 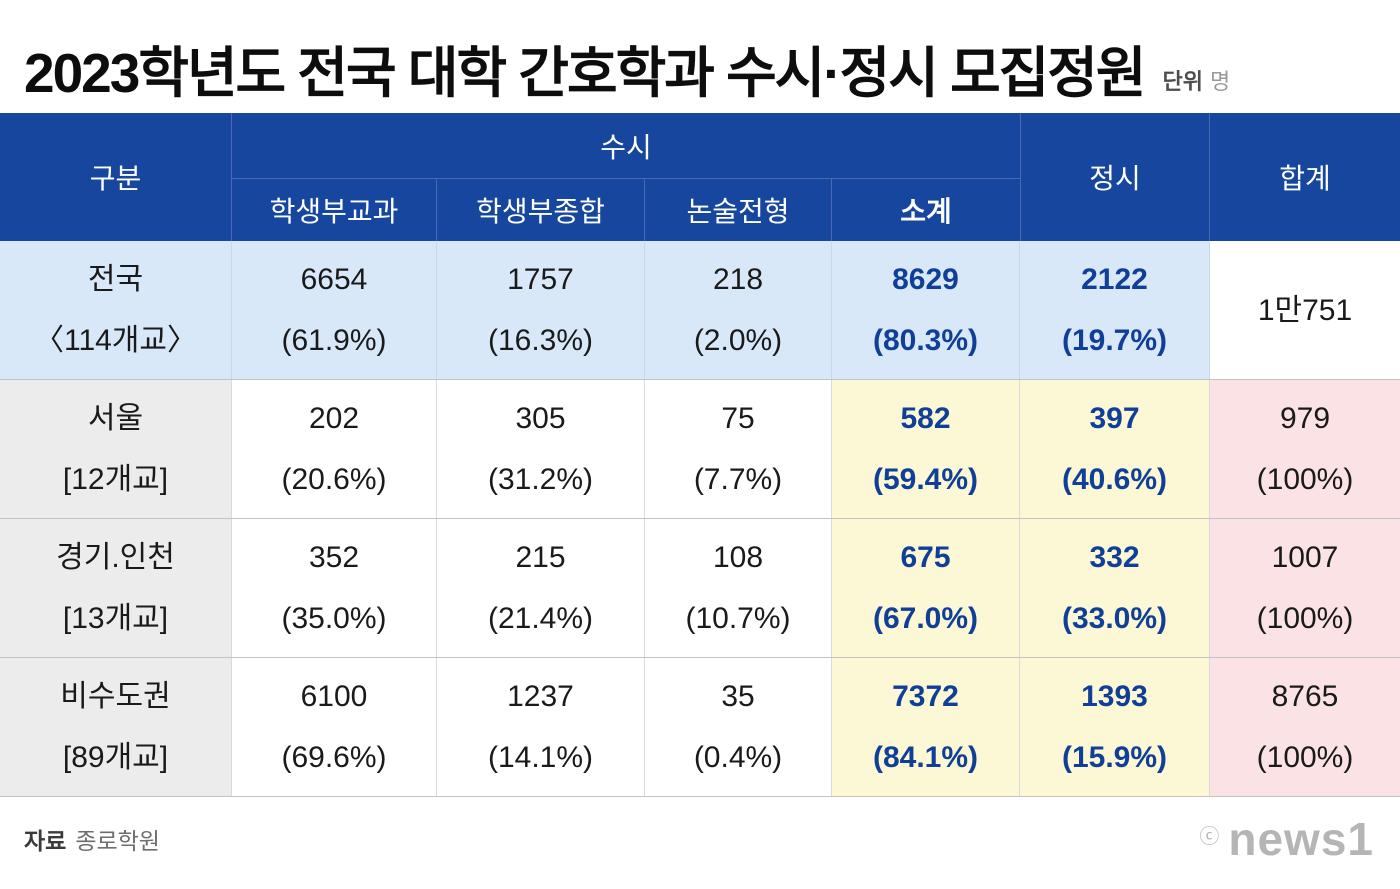 What do you see at coordinates (1305, 449) in the screenshot?
I see `cell-total: 979 (100%)` at bounding box center [1305, 449].